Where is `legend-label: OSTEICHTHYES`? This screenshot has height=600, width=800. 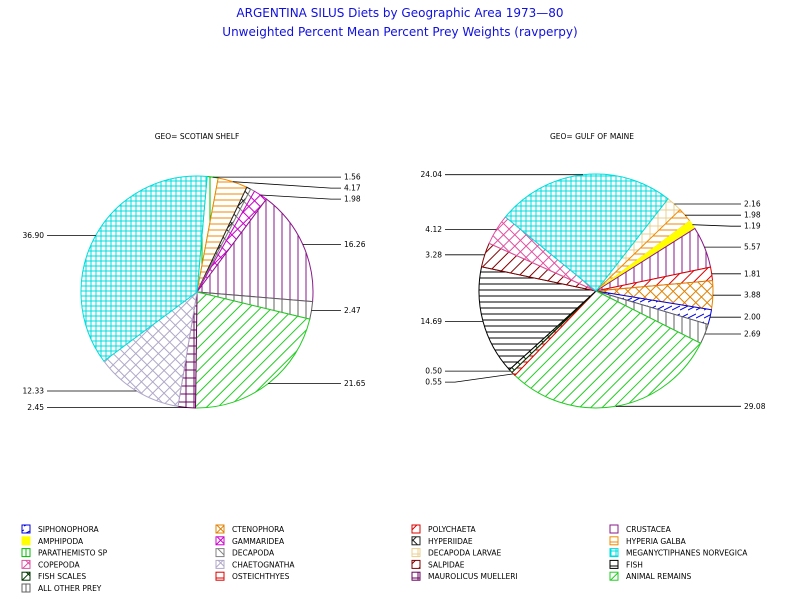 legend-label: OSTEICHTHYES is located at coordinates (261, 576).